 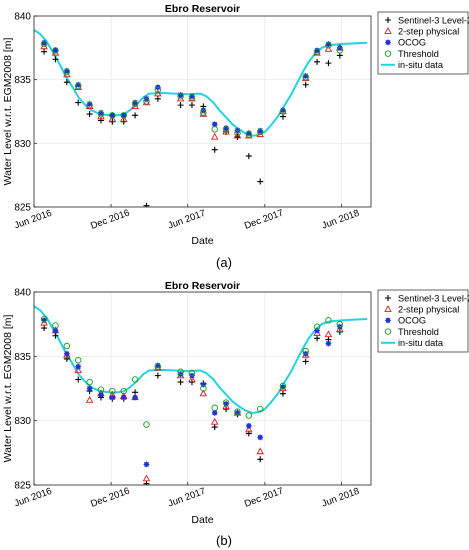 What do you see at coordinates (340, 498) in the screenshot?
I see `x-tick-label: Jun 2018` at bounding box center [340, 498].